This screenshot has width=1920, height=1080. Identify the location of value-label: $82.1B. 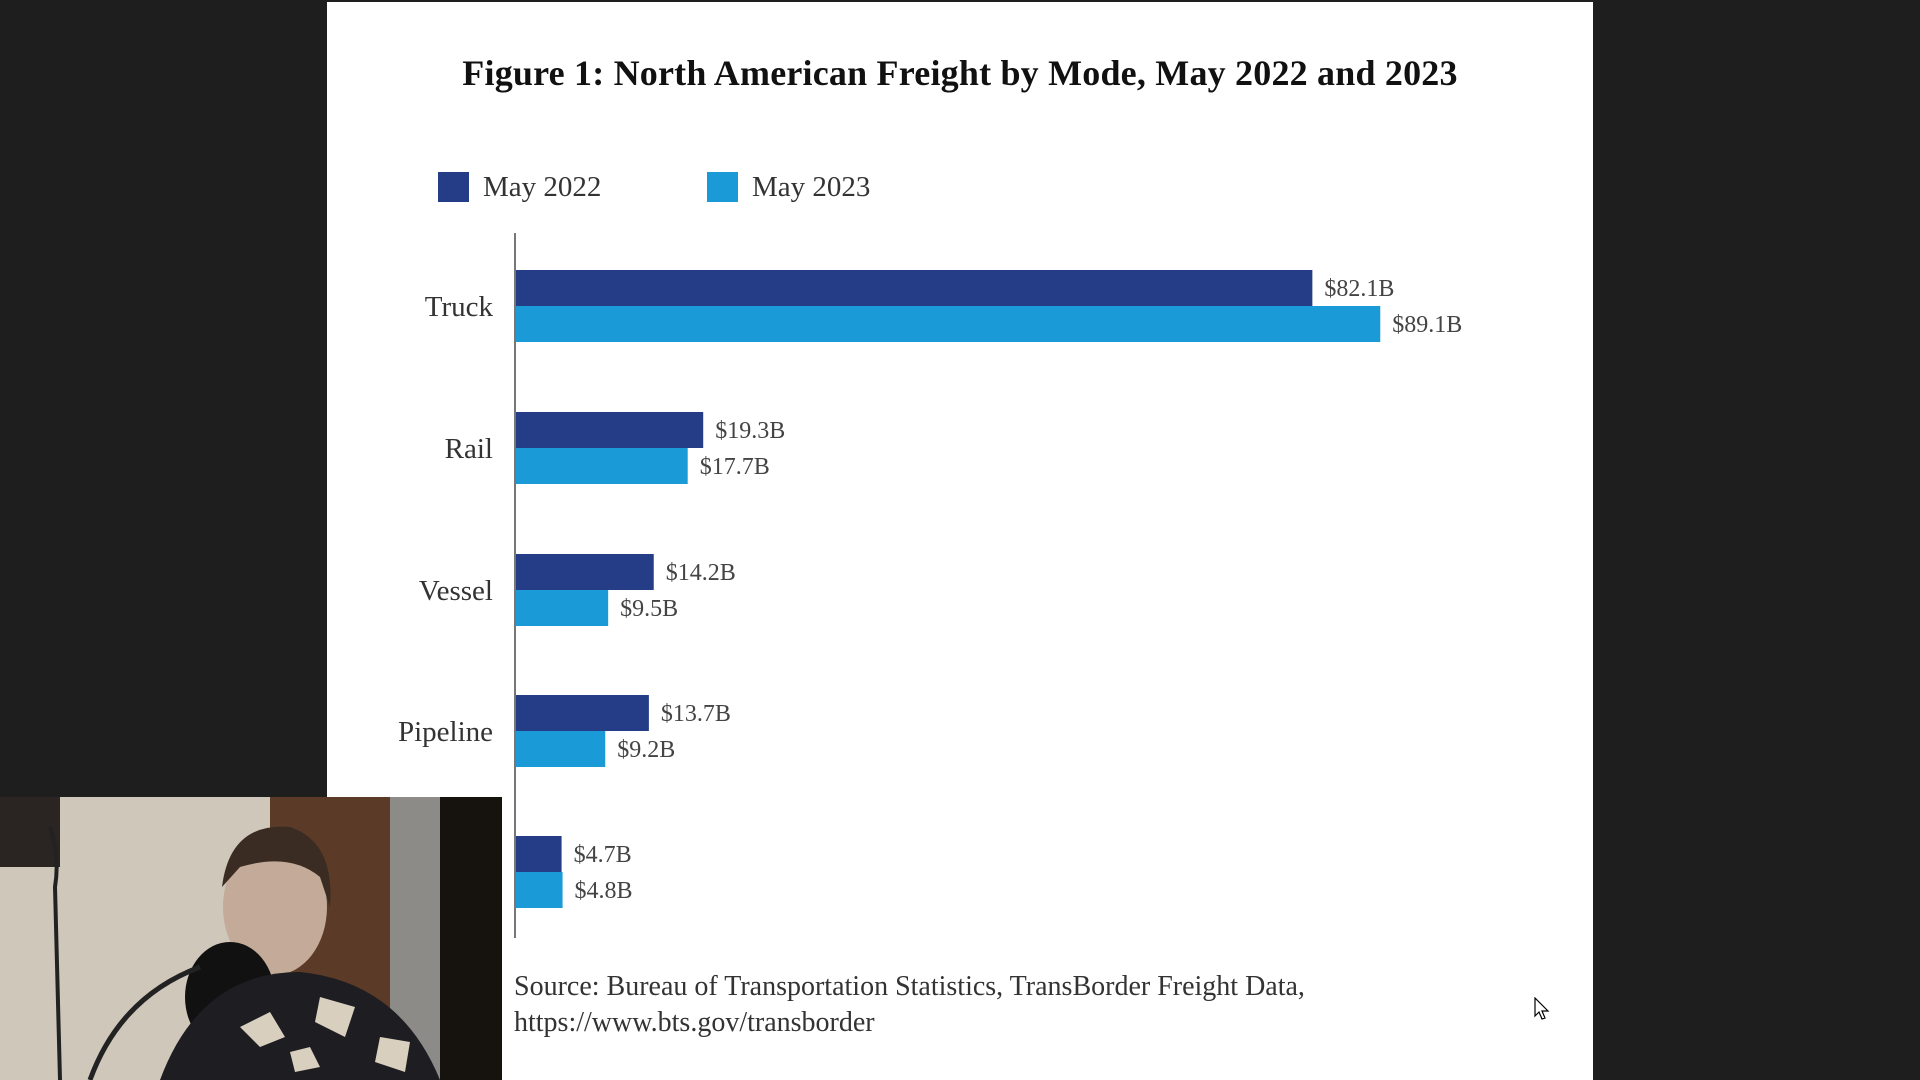
(1359, 289).